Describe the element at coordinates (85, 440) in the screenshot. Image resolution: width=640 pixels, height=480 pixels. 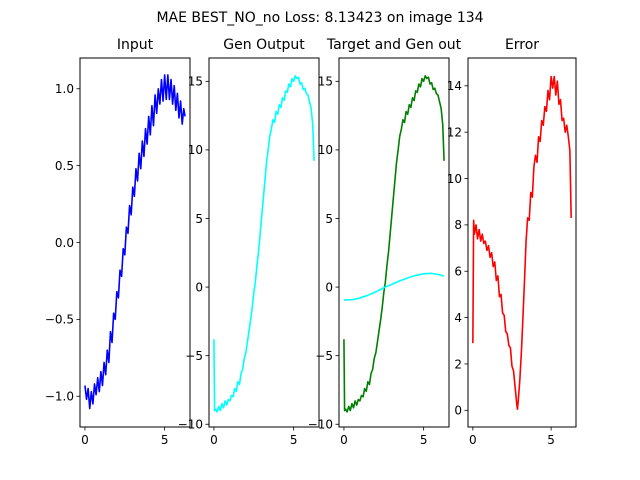
I see `input-xtick-label: 0` at that location.